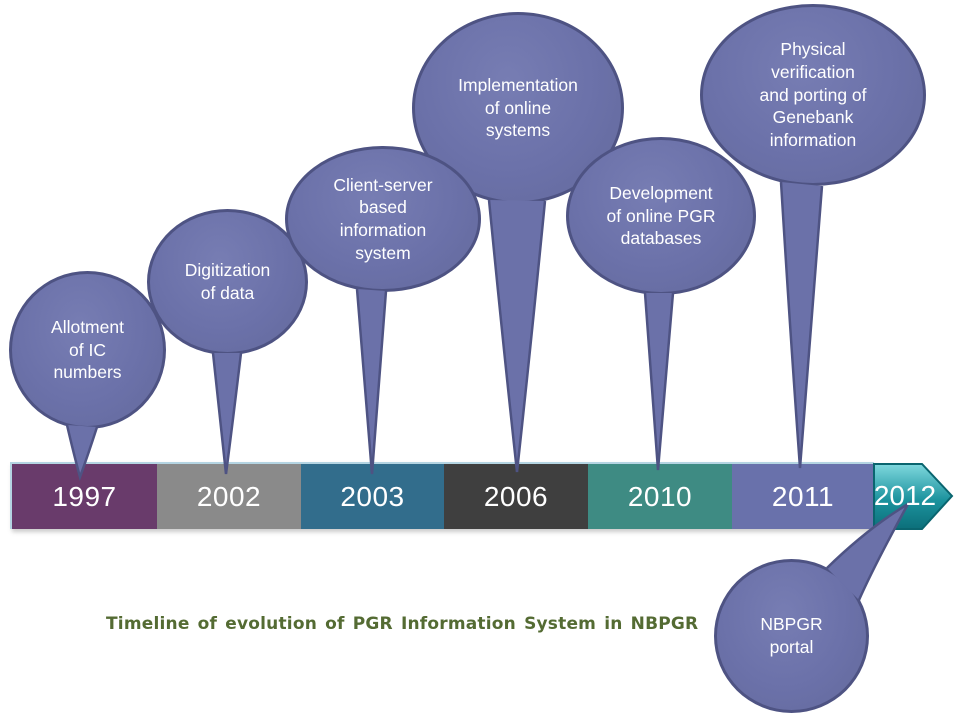 The width and height of the screenshot is (960, 720). What do you see at coordinates (659, 381) in the screenshot?
I see `balloon-tail-2010` at bounding box center [659, 381].